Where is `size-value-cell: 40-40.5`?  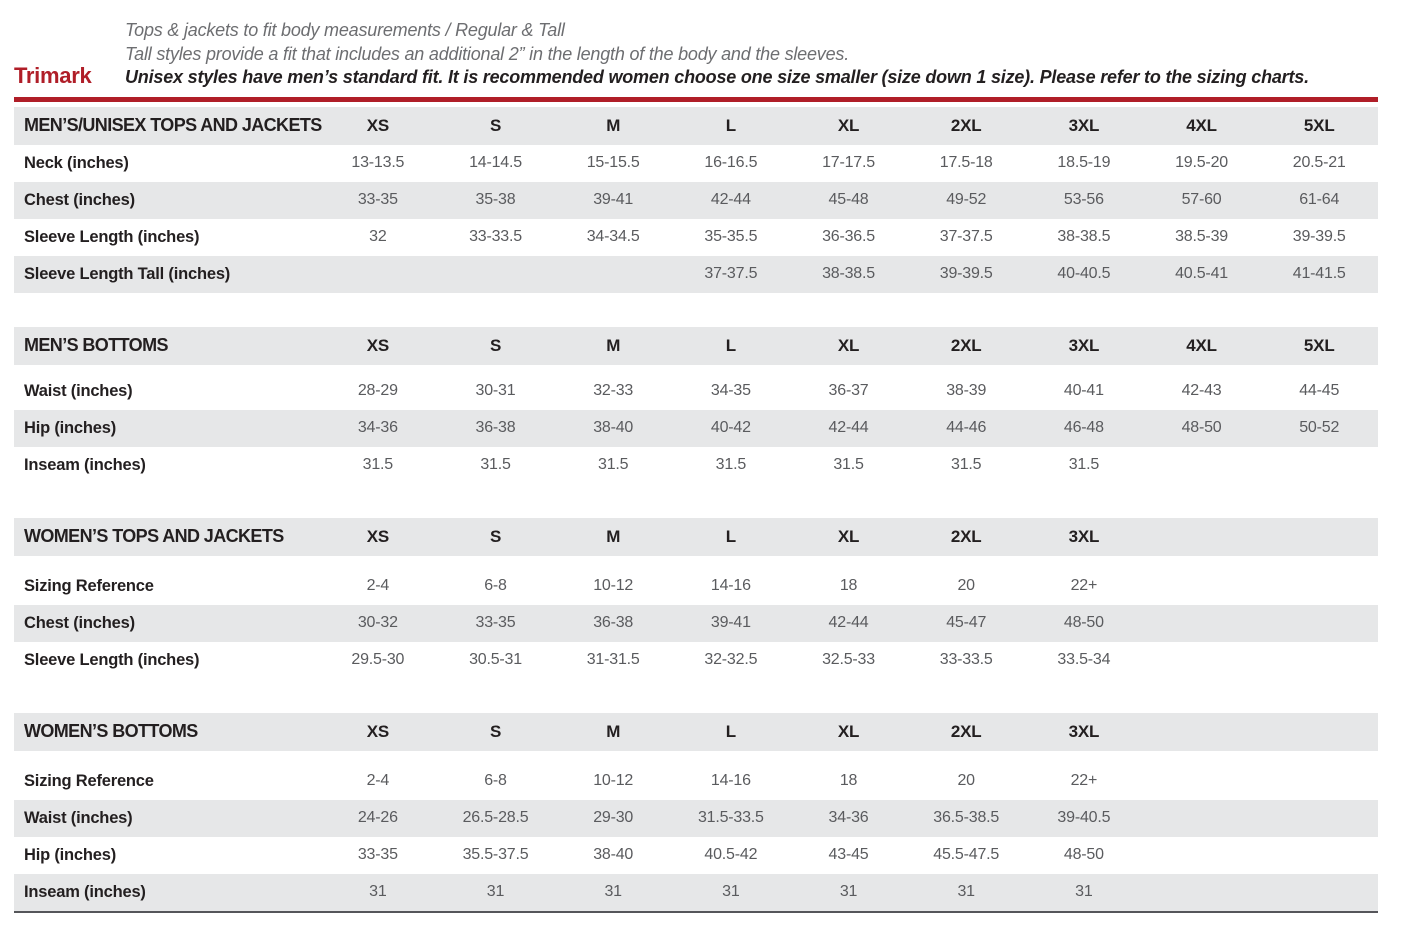 size-value-cell: 40-40.5 is located at coordinates (1084, 273).